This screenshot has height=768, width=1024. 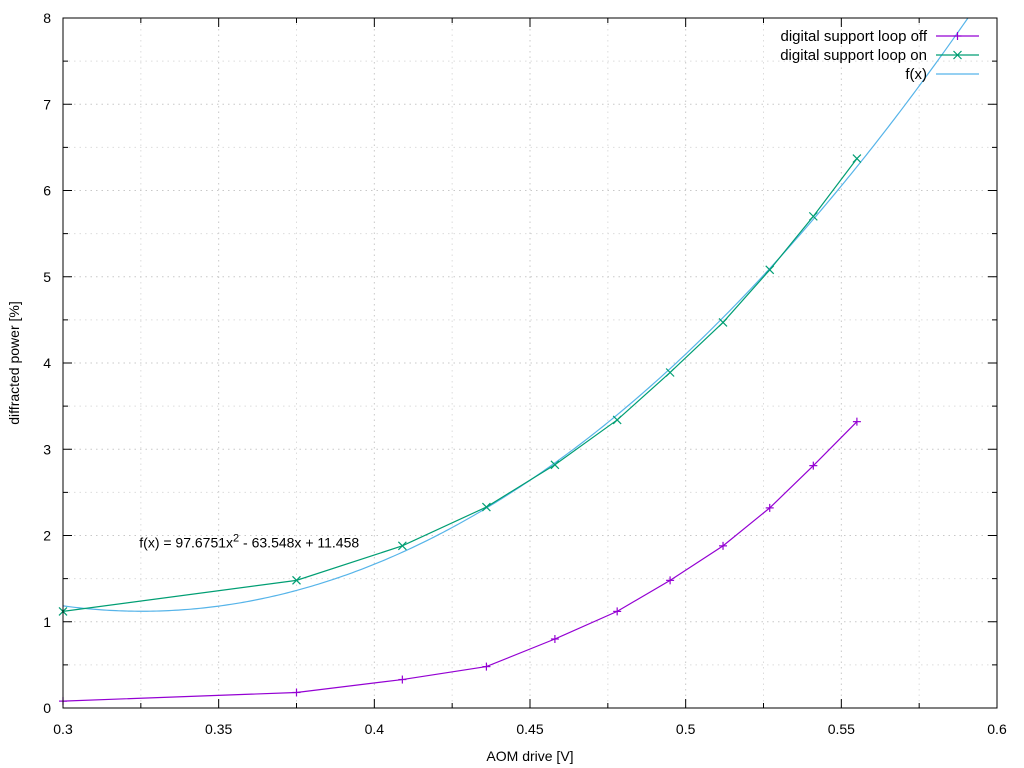 What do you see at coordinates (236, 538) in the screenshot?
I see `fit-equation-exponent: 2` at bounding box center [236, 538].